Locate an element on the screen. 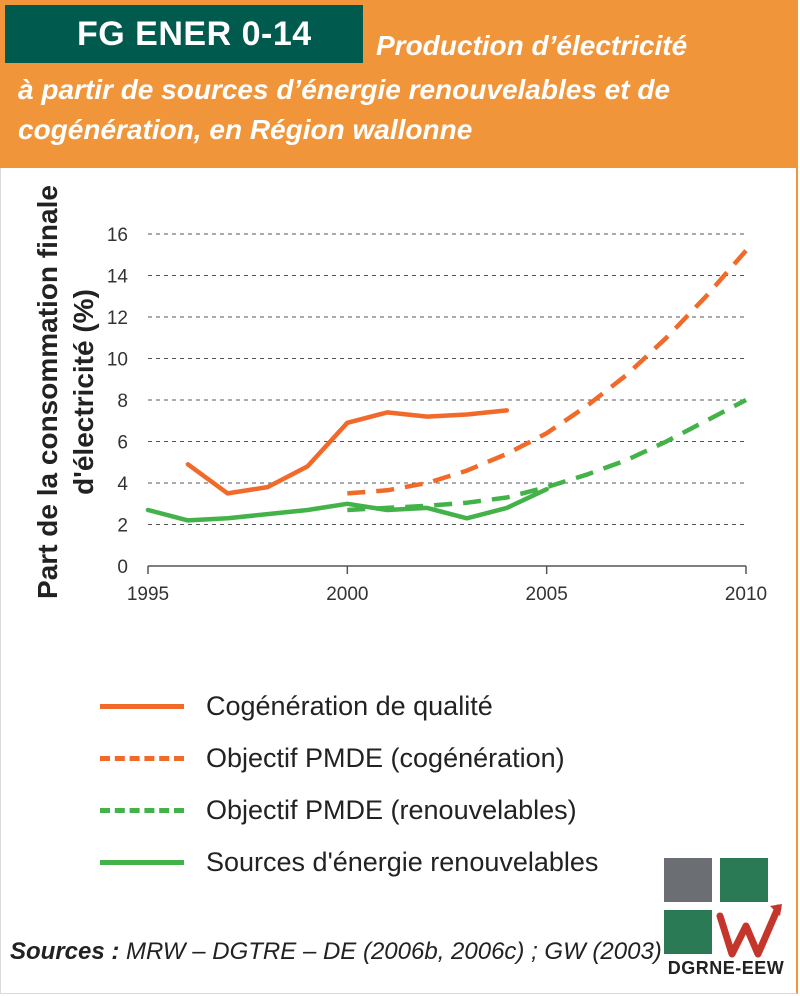  title-line-1: Production d’électricité is located at coordinates (532, 45).